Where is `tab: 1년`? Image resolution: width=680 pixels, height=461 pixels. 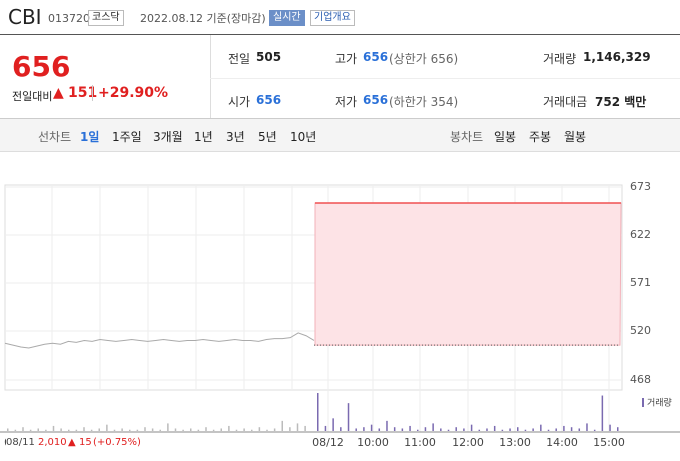 tab: 1년 is located at coordinates (203, 137).